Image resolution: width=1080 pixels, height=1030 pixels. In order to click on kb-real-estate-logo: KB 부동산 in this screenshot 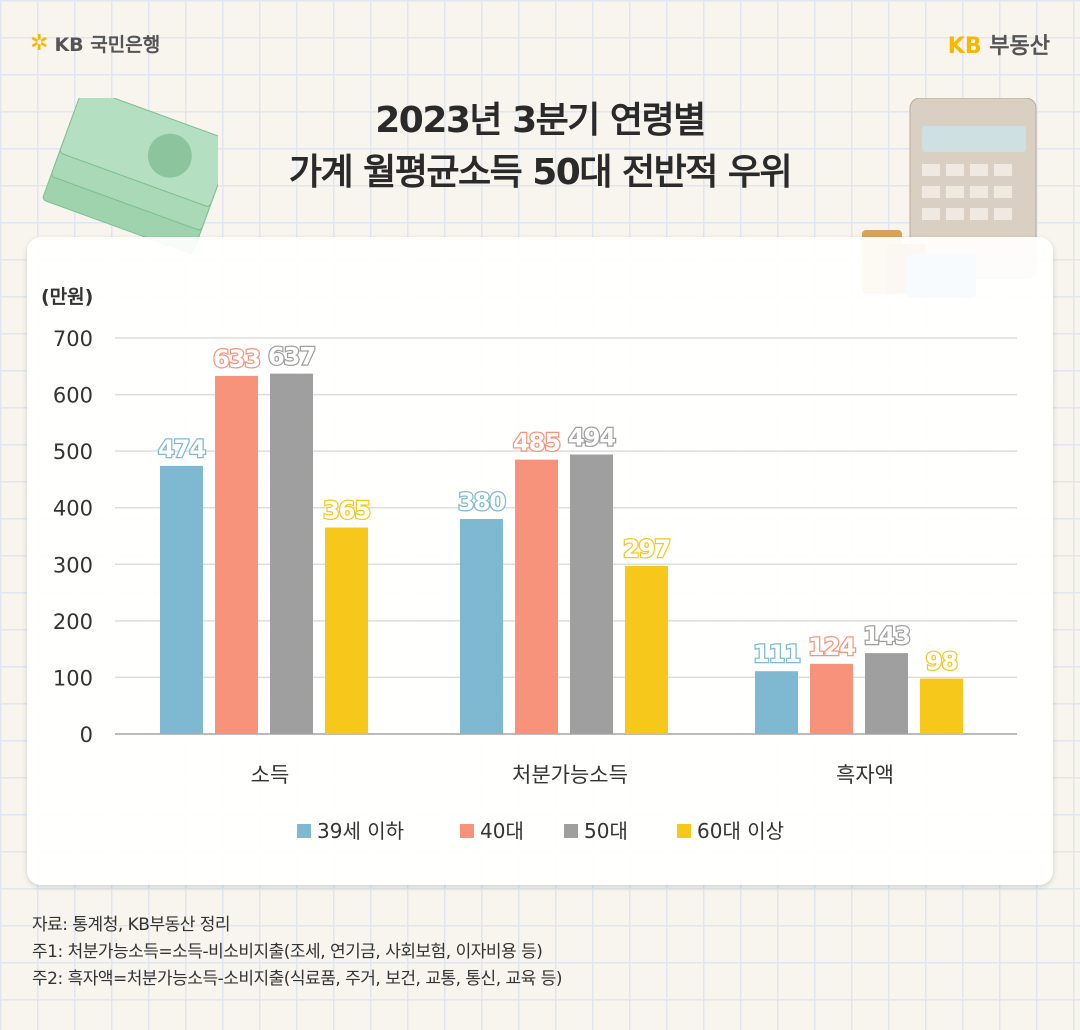, I will do `click(999, 44)`.